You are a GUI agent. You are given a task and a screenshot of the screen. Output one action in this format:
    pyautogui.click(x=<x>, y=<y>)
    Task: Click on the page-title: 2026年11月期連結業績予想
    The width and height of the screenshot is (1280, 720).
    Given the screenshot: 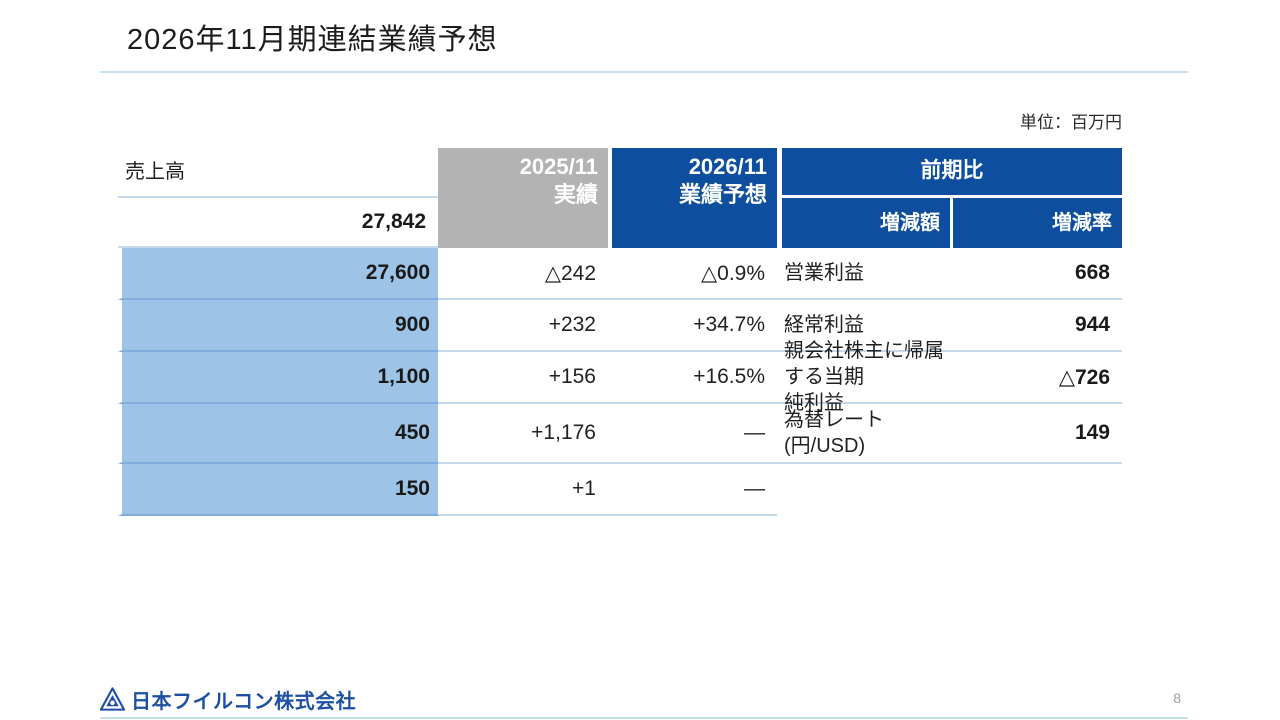 What is the action you would take?
    pyautogui.click(x=312, y=40)
    